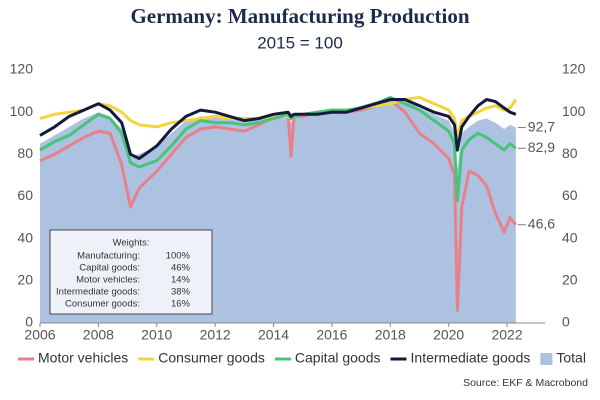 Image resolution: width=600 pixels, height=400 pixels. Describe the element at coordinates (570, 280) in the screenshot. I see `y-tick-label-right: 20` at that location.